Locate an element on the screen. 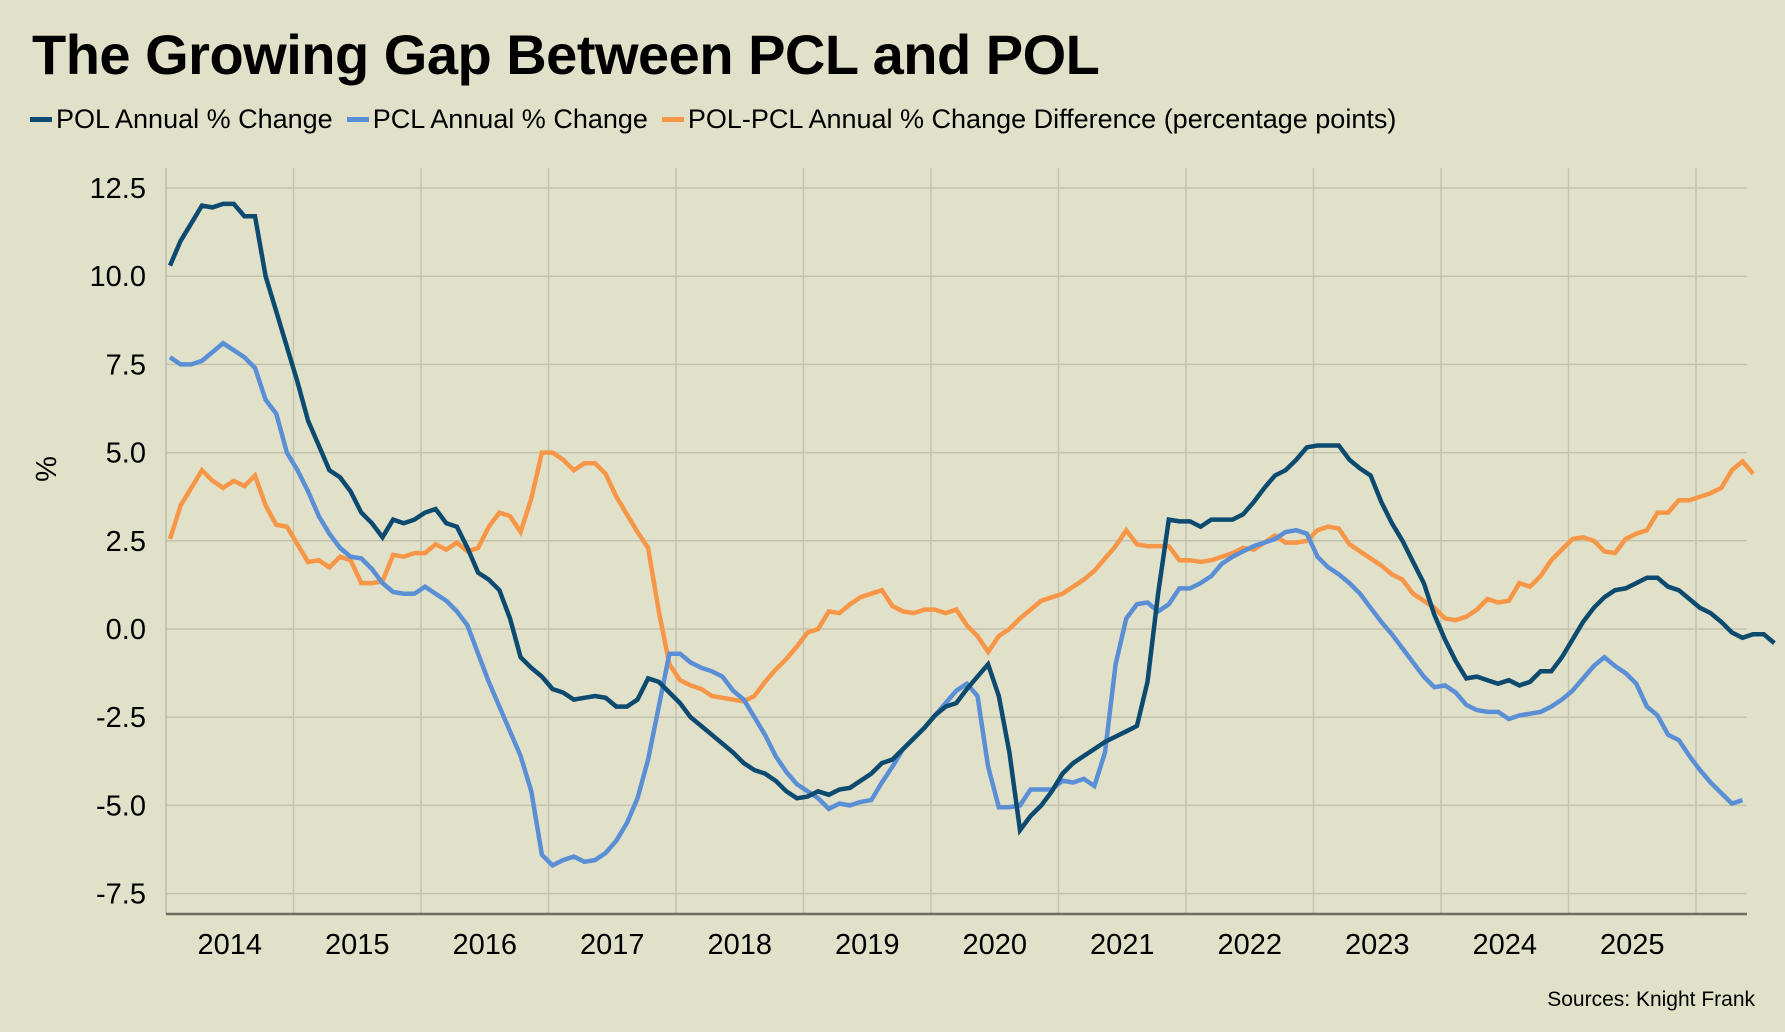  y-tick-label: 0.0 is located at coordinates (126, 630).